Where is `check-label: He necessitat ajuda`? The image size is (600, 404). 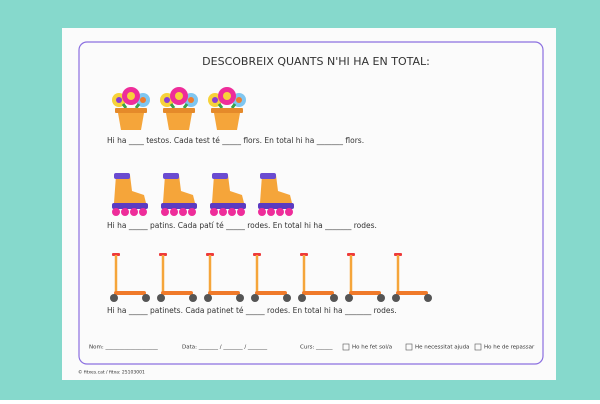 check-label: He necessitat ajuda is located at coordinates (442, 348).